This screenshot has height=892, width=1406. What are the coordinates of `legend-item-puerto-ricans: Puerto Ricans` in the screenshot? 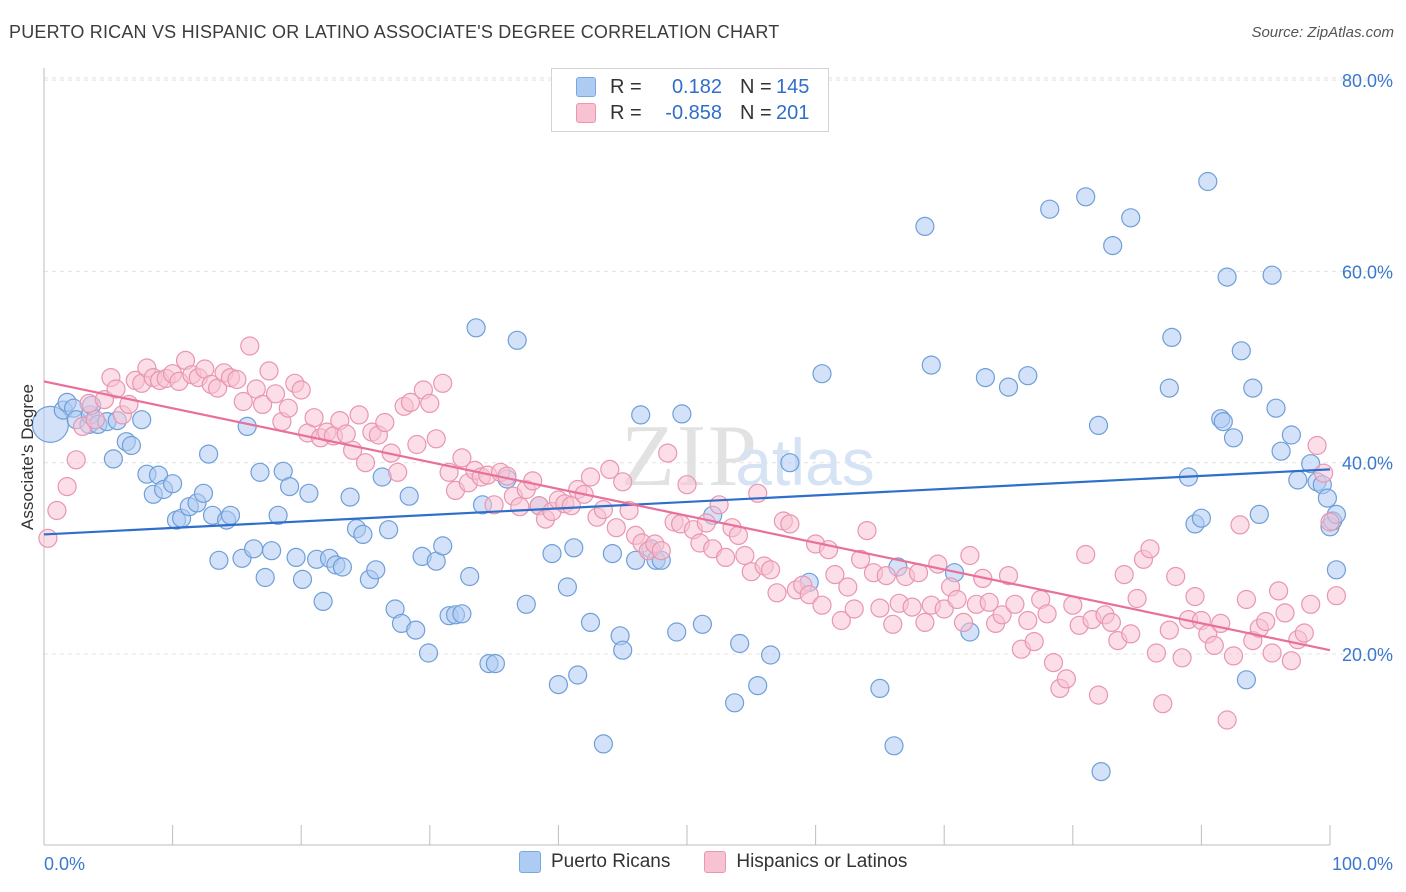 It's located at (594, 862).